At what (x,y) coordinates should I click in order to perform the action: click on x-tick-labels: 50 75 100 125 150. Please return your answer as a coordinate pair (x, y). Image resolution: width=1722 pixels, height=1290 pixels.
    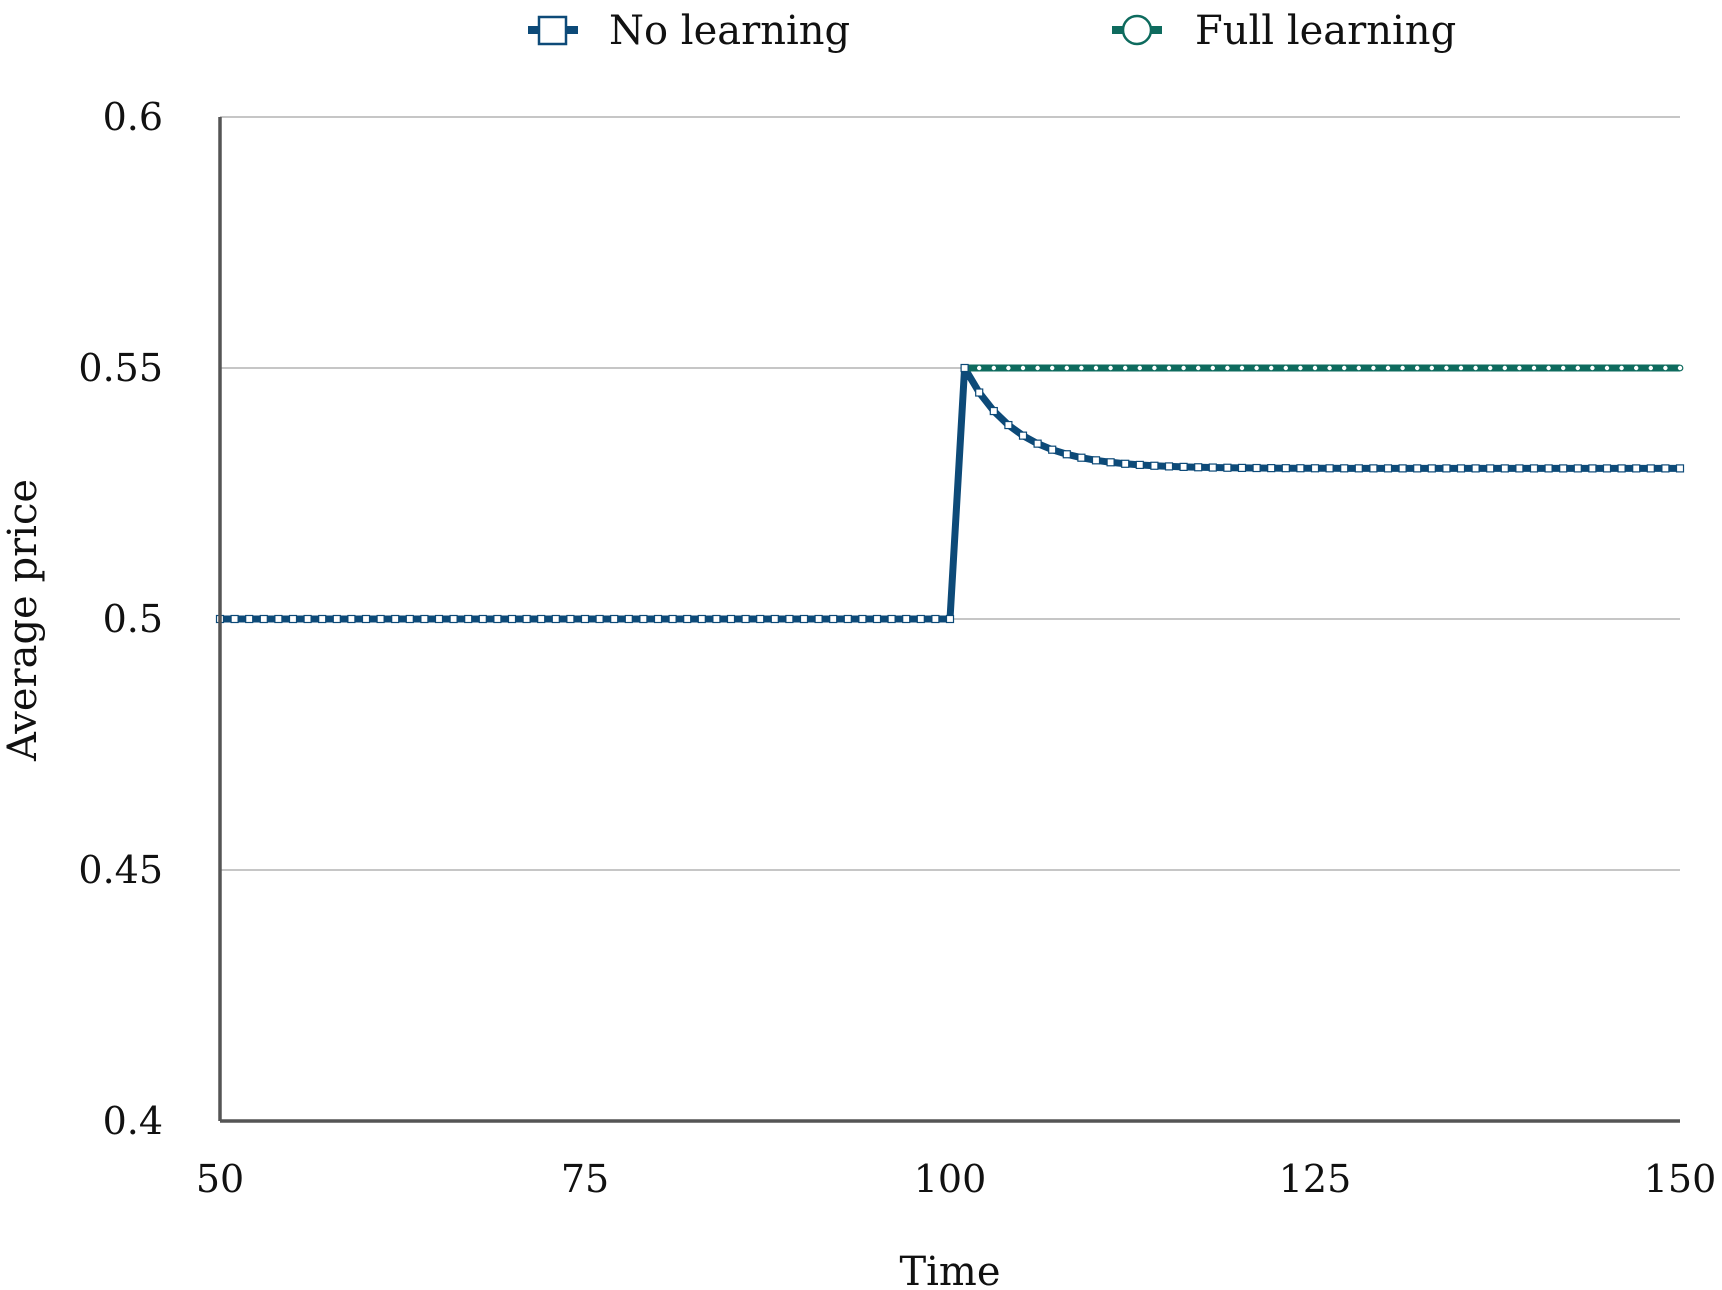
    Looking at the image, I should click on (956, 1179).